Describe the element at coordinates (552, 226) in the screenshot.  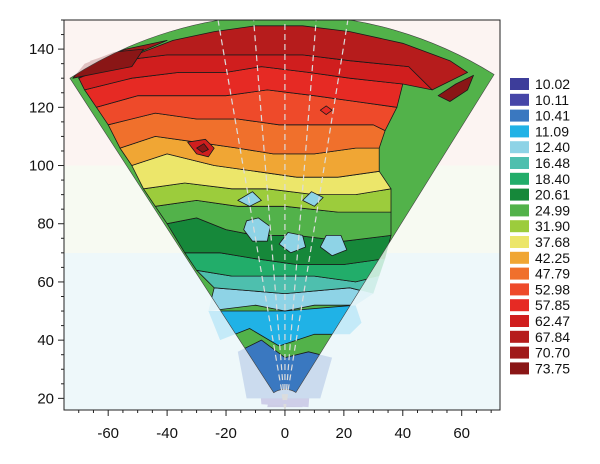
I see `legend-label: 31.90` at that location.